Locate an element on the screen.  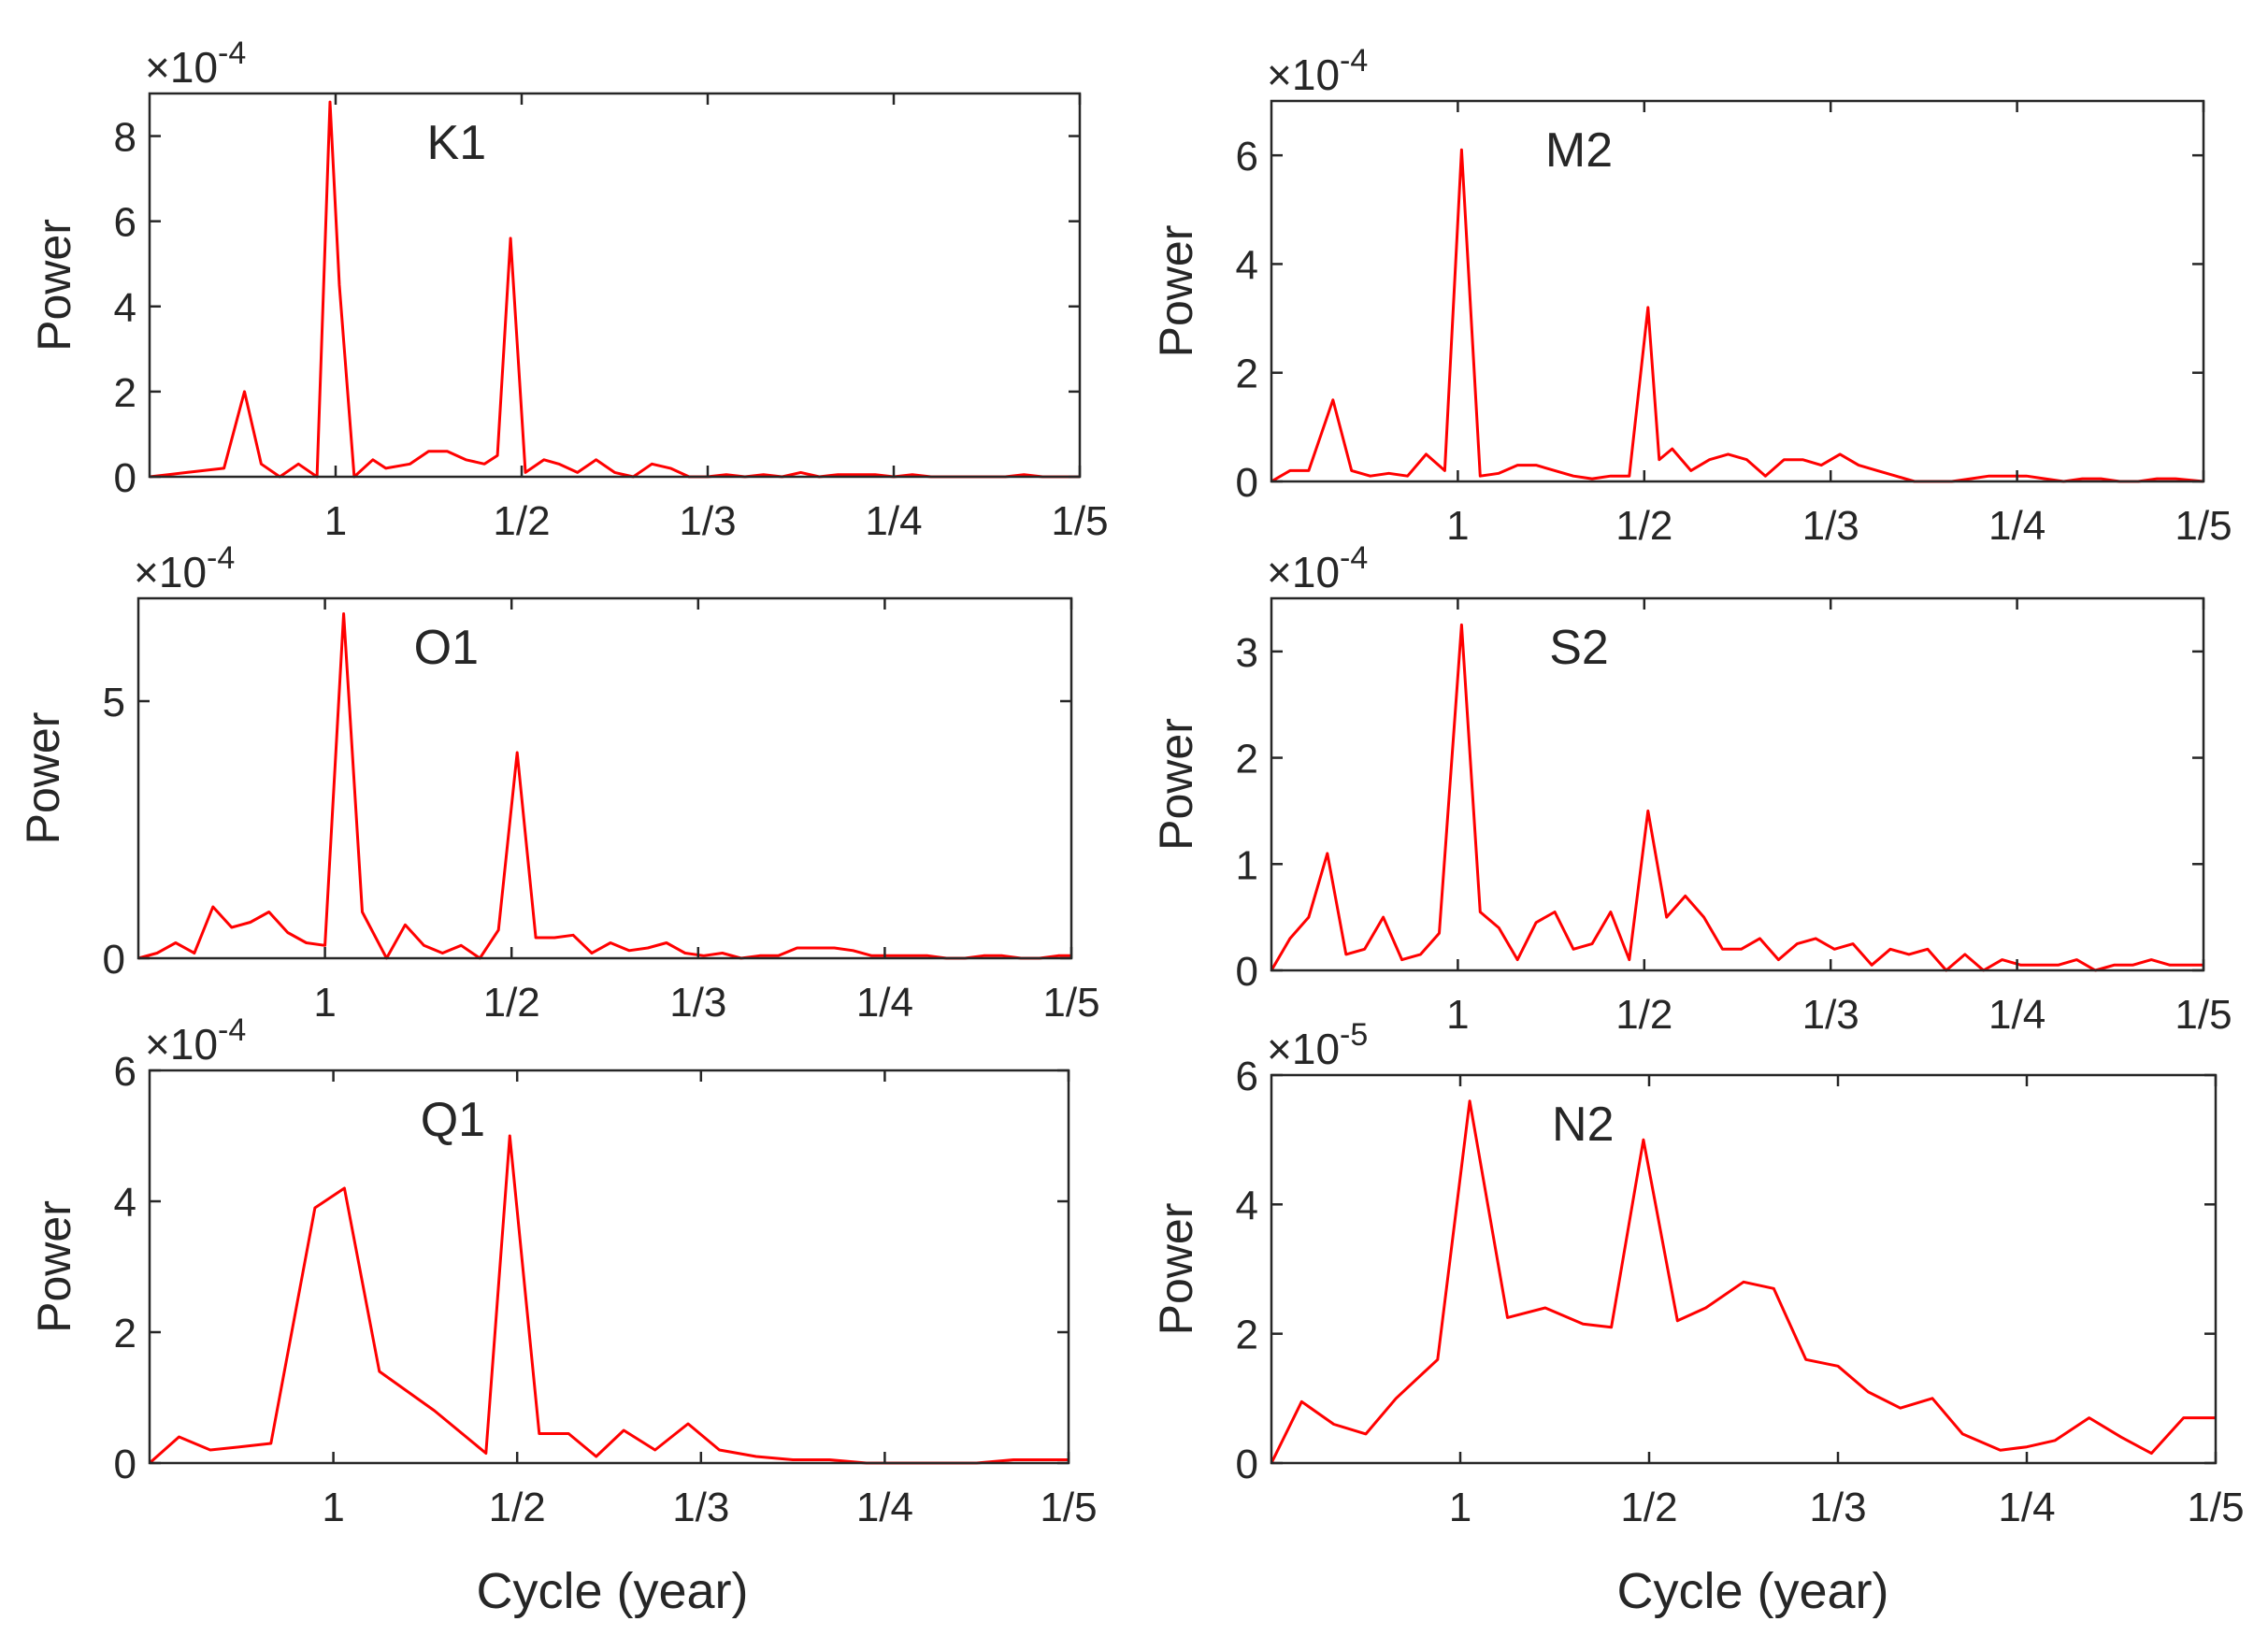
panel-title: M2 is located at coordinates (1579, 150).